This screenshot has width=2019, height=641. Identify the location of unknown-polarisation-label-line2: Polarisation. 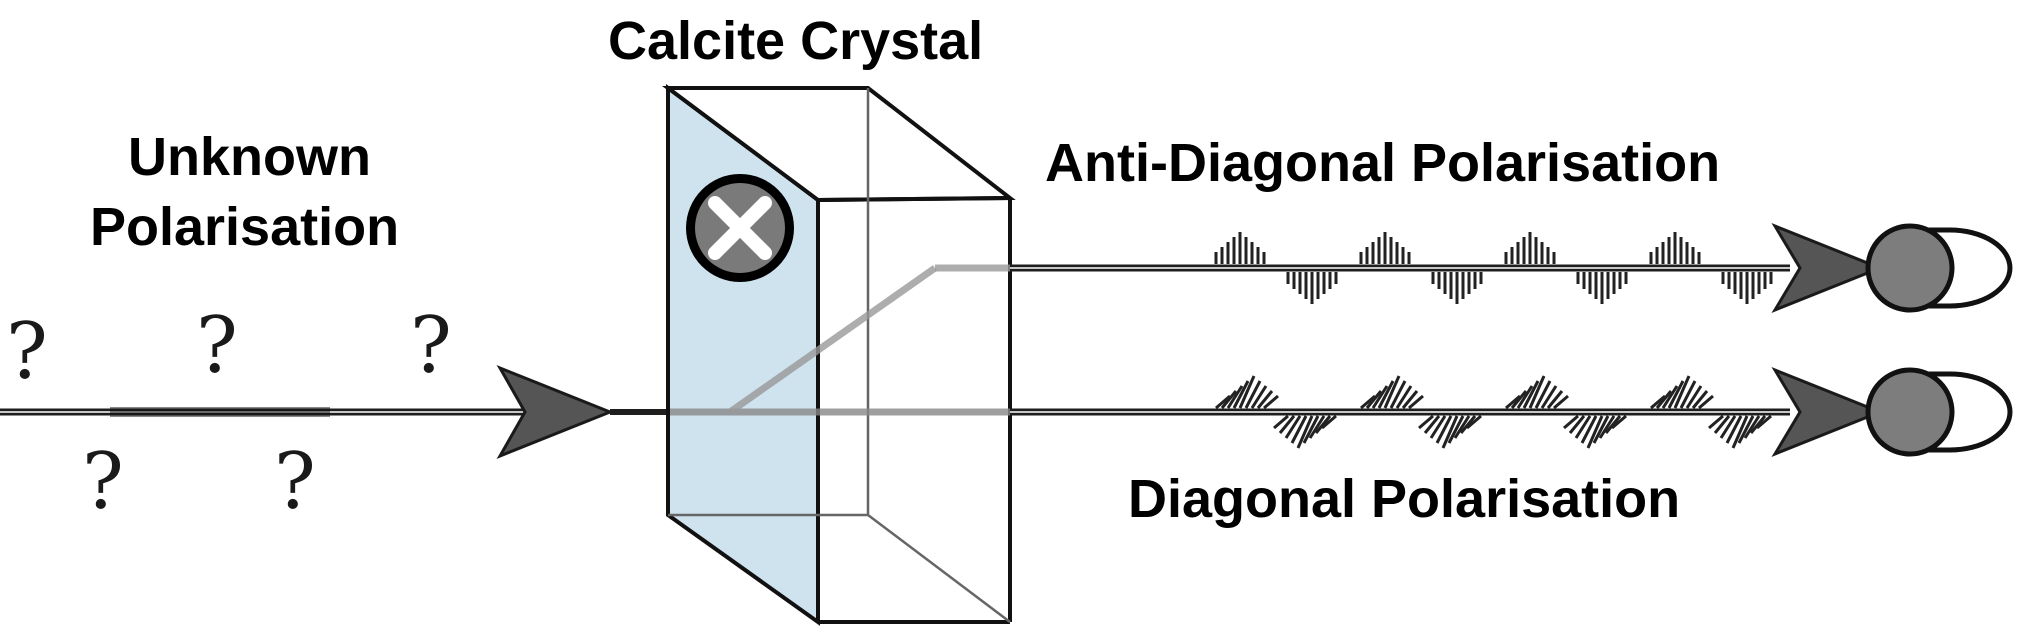
(245, 227).